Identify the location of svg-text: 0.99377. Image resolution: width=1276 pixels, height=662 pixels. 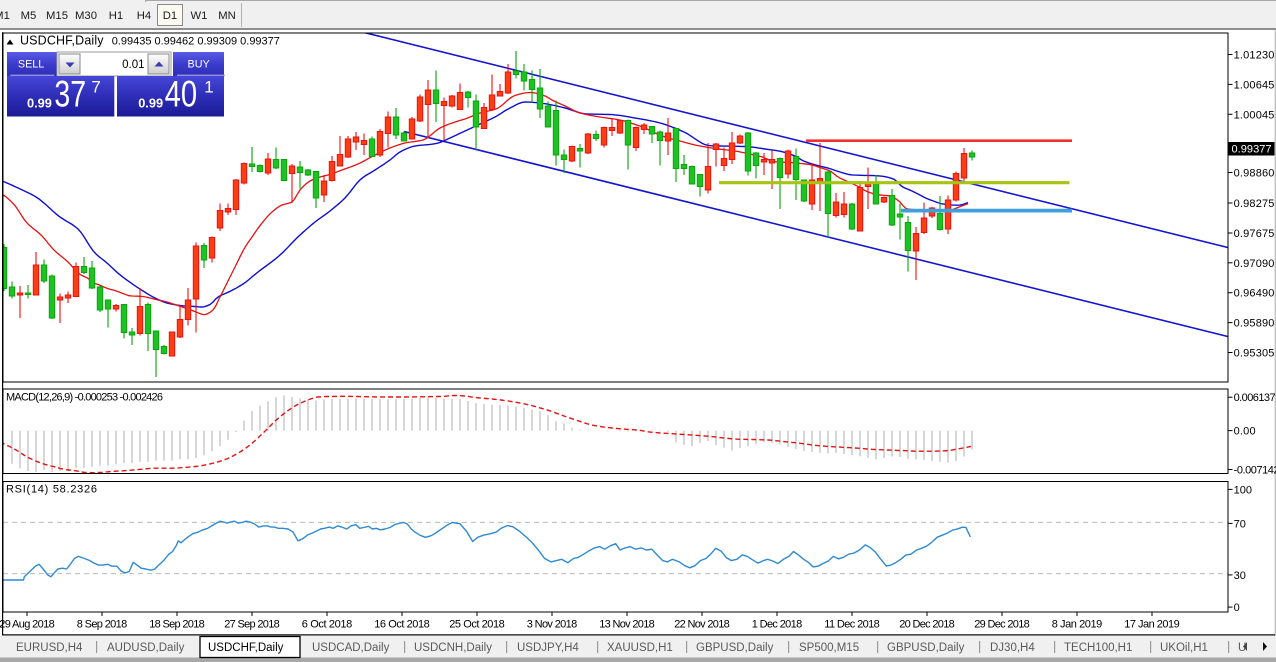
(1252, 150).